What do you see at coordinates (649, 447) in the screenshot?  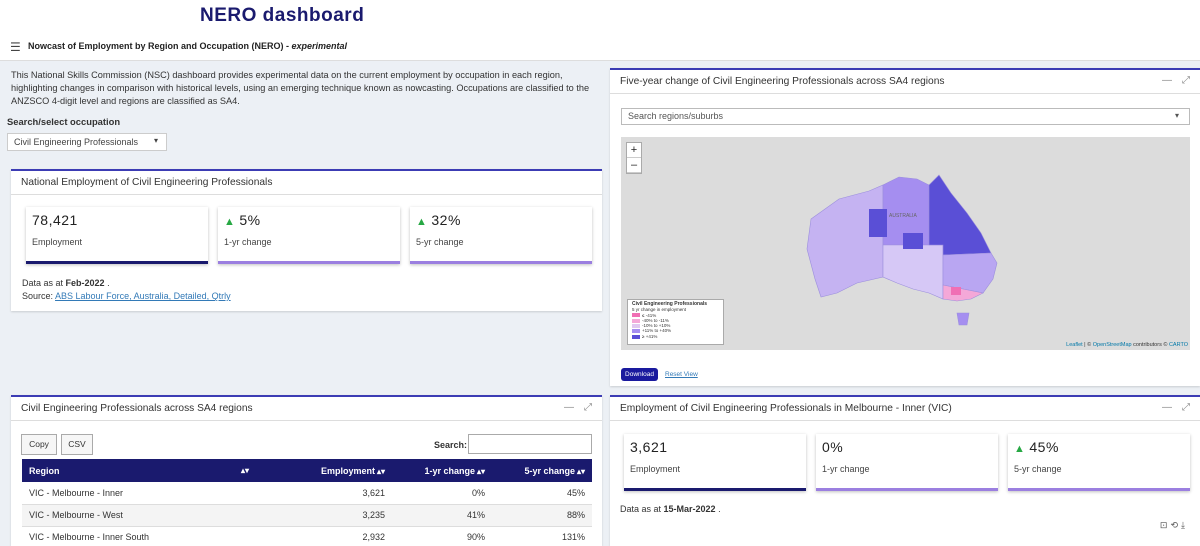 I see `regional-employment-value: 3,621` at bounding box center [649, 447].